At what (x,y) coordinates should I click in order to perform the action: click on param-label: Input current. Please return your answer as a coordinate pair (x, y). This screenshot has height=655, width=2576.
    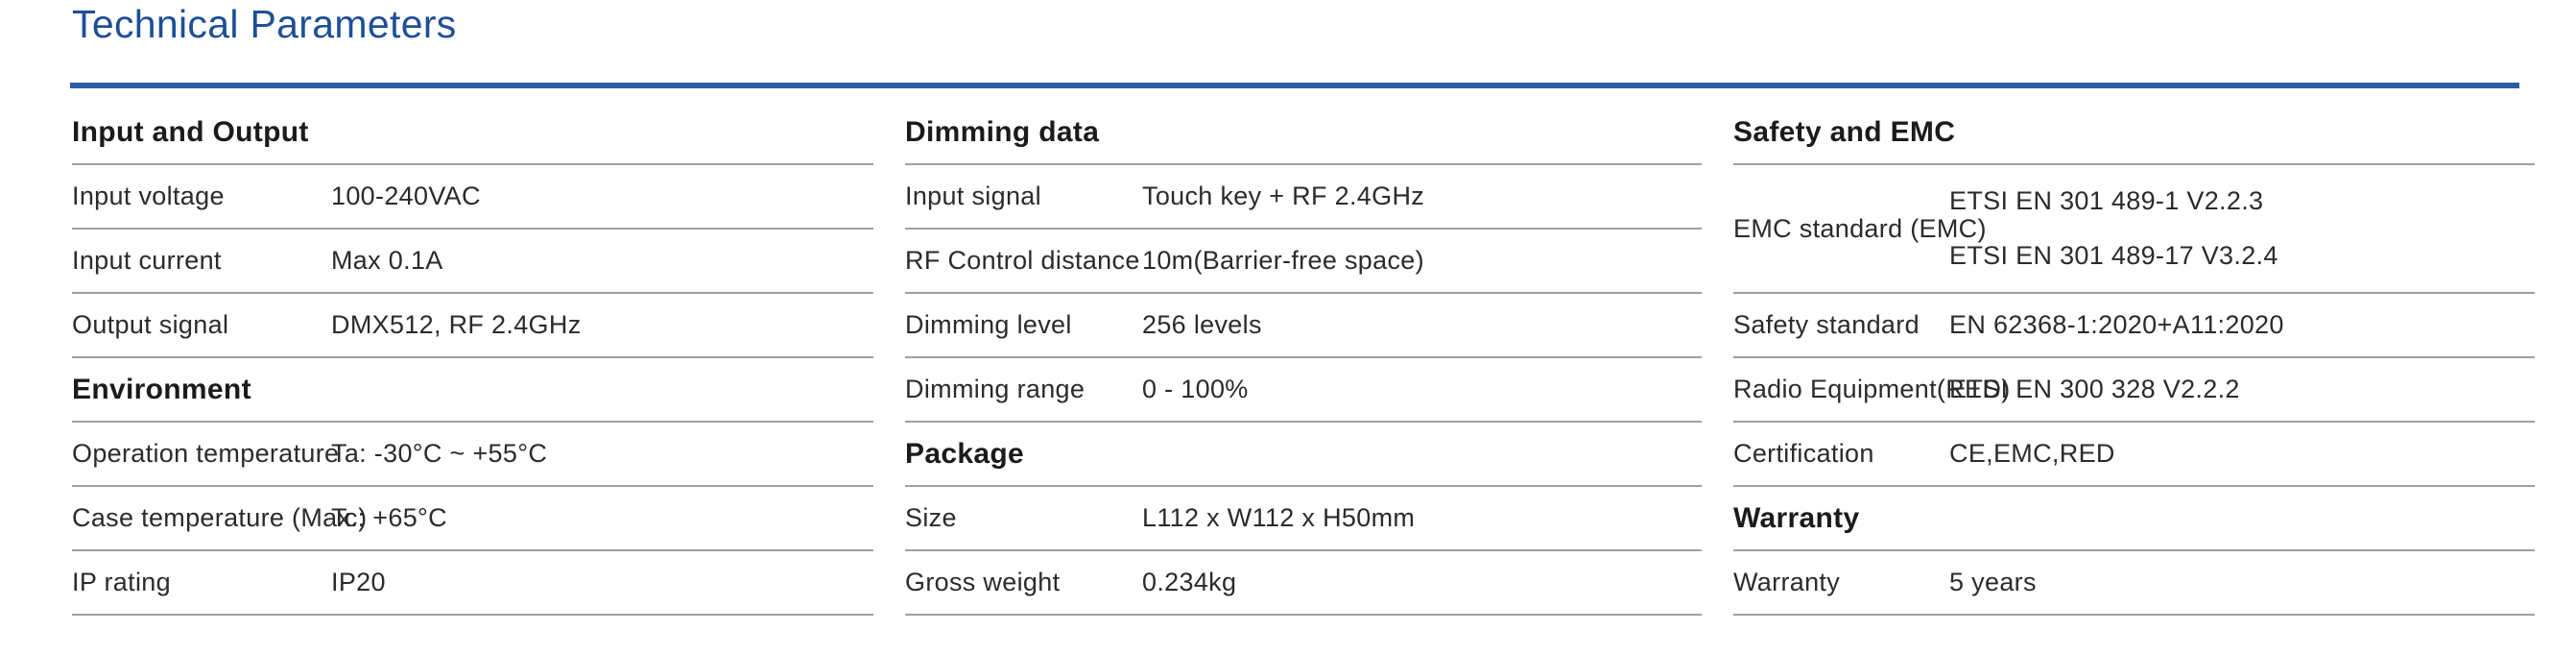
    Looking at the image, I should click on (147, 261).